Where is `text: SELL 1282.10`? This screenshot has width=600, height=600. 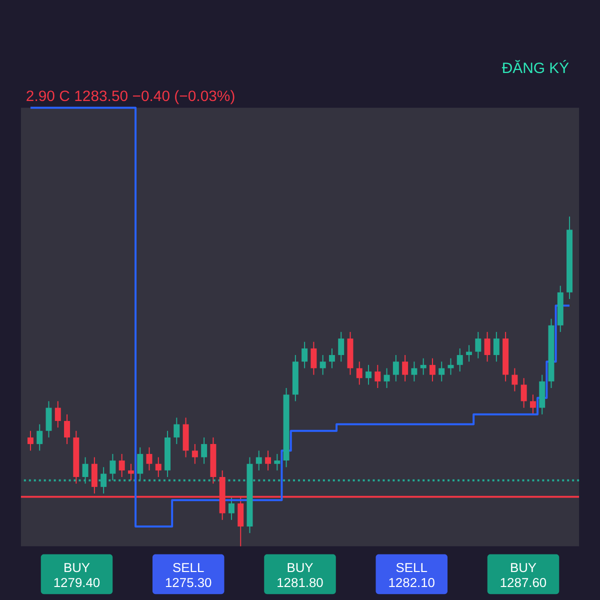
text: SELL 1282.10 is located at coordinates (412, 575).